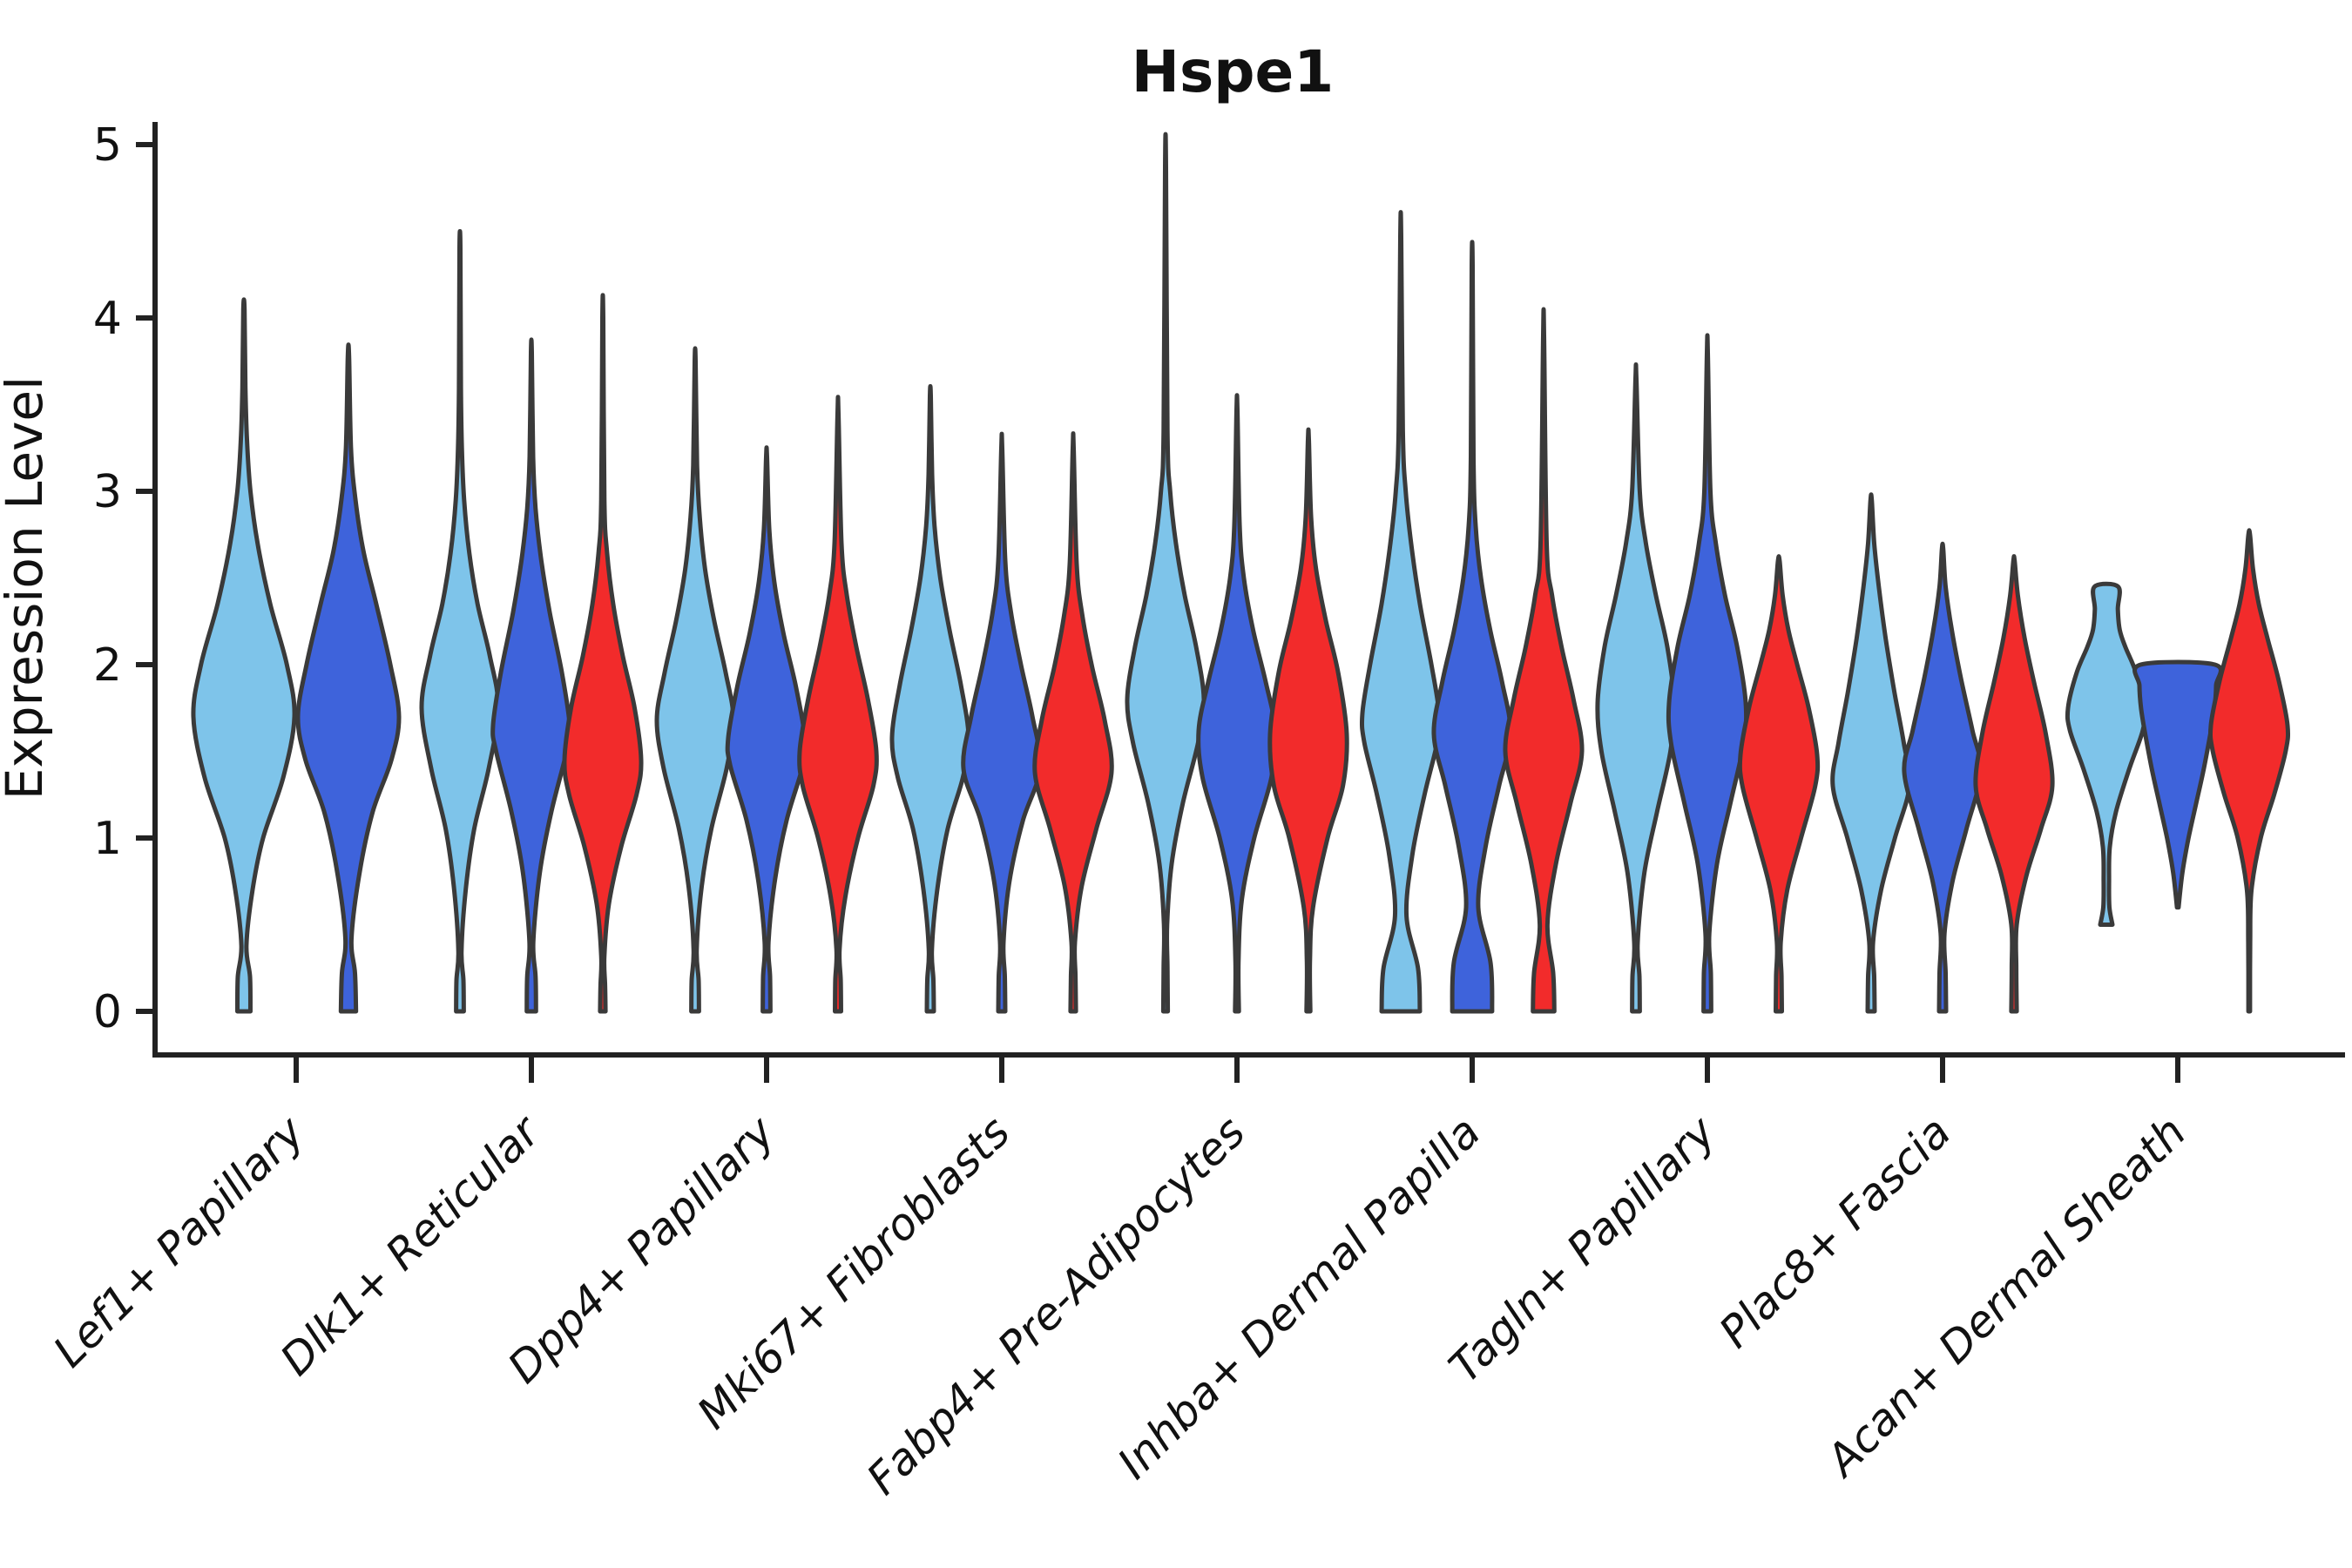 The height and width of the screenshot is (1568, 2352). What do you see at coordinates (695, 680) in the screenshot?
I see `violin-cat3-series1` at bounding box center [695, 680].